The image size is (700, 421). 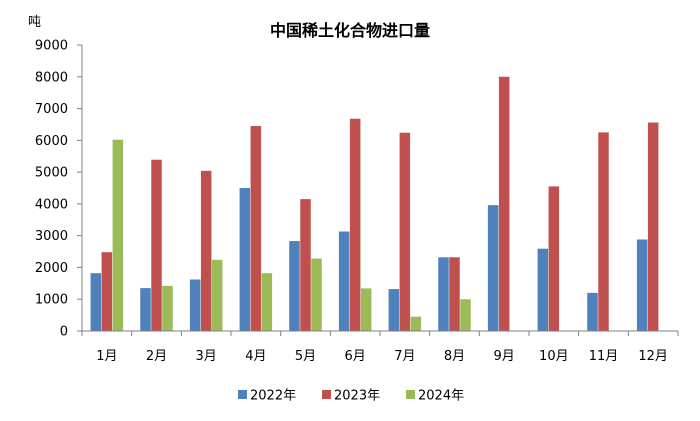 What do you see at coordinates (255, 356) in the screenshot?
I see `x-tick-label: 4月` at bounding box center [255, 356].